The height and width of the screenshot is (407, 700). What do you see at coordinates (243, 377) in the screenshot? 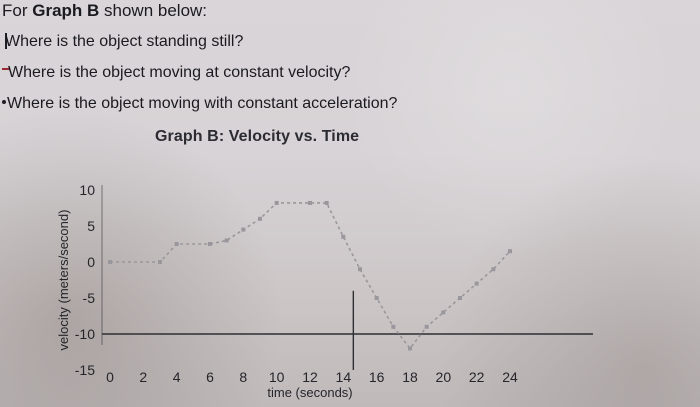
I see `x-tick-label: 8` at bounding box center [243, 377].